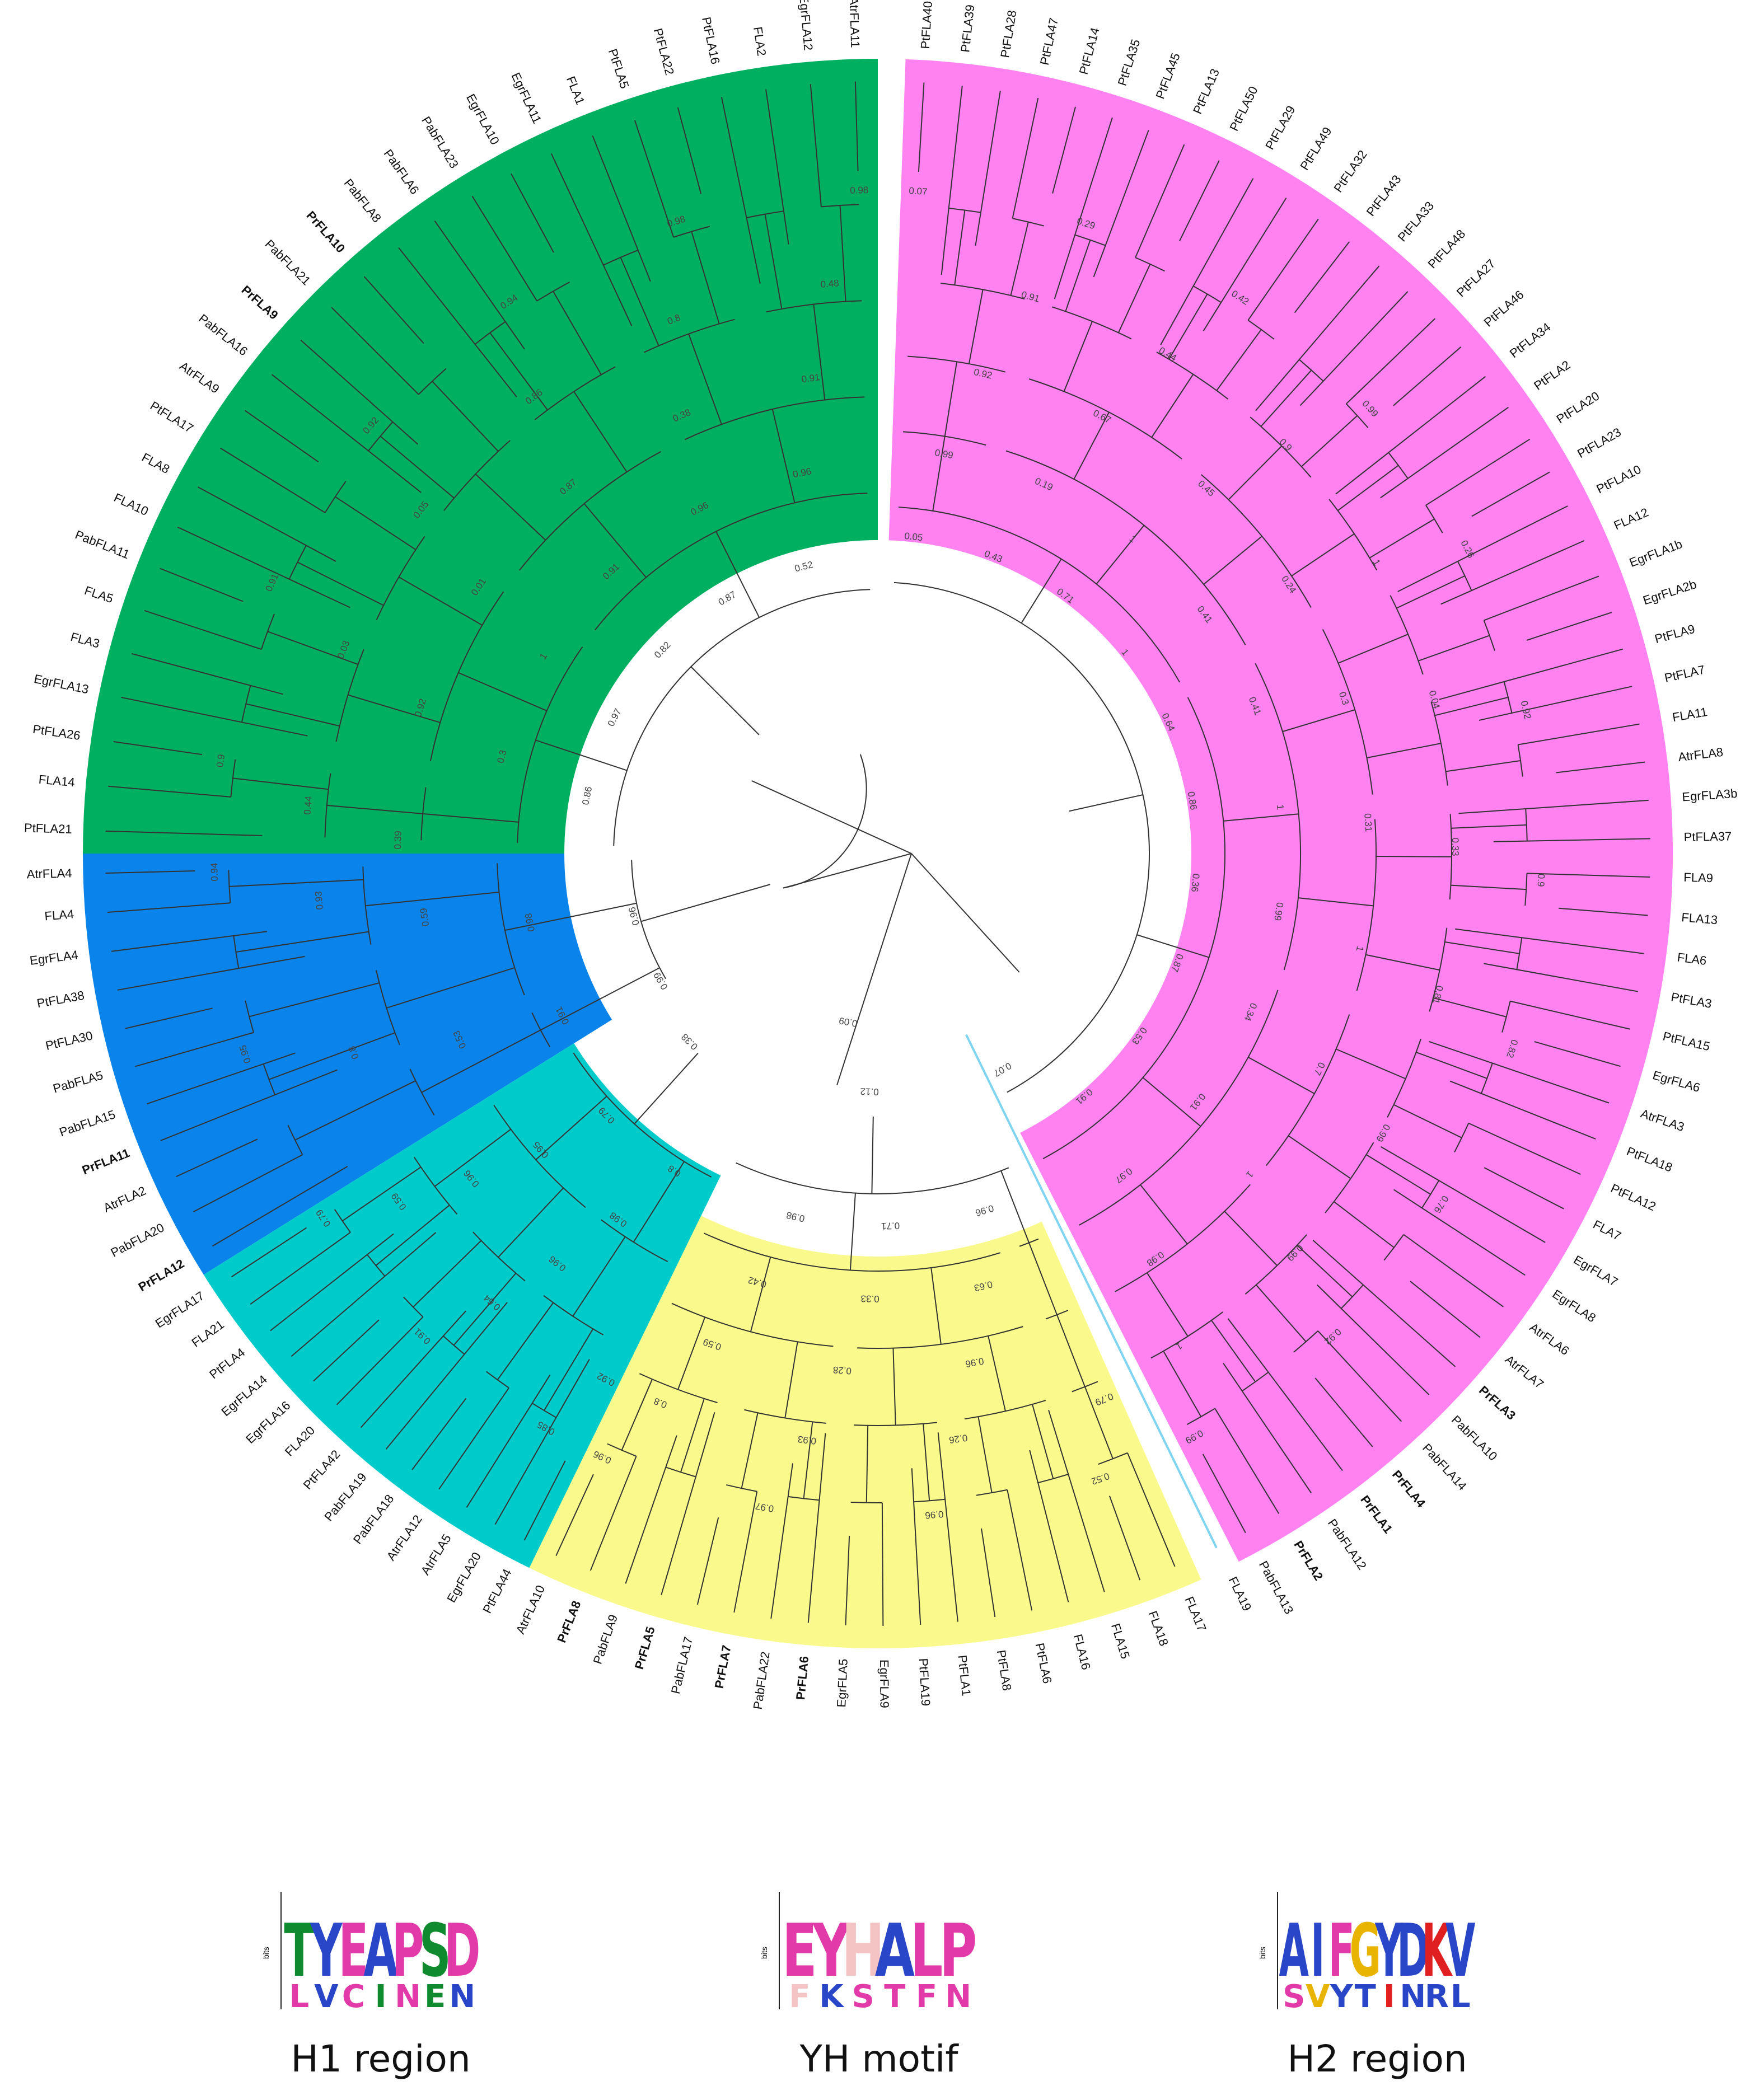  Describe the element at coordinates (1541, 880) in the screenshot. I see `support-value: 0.9` at that location.